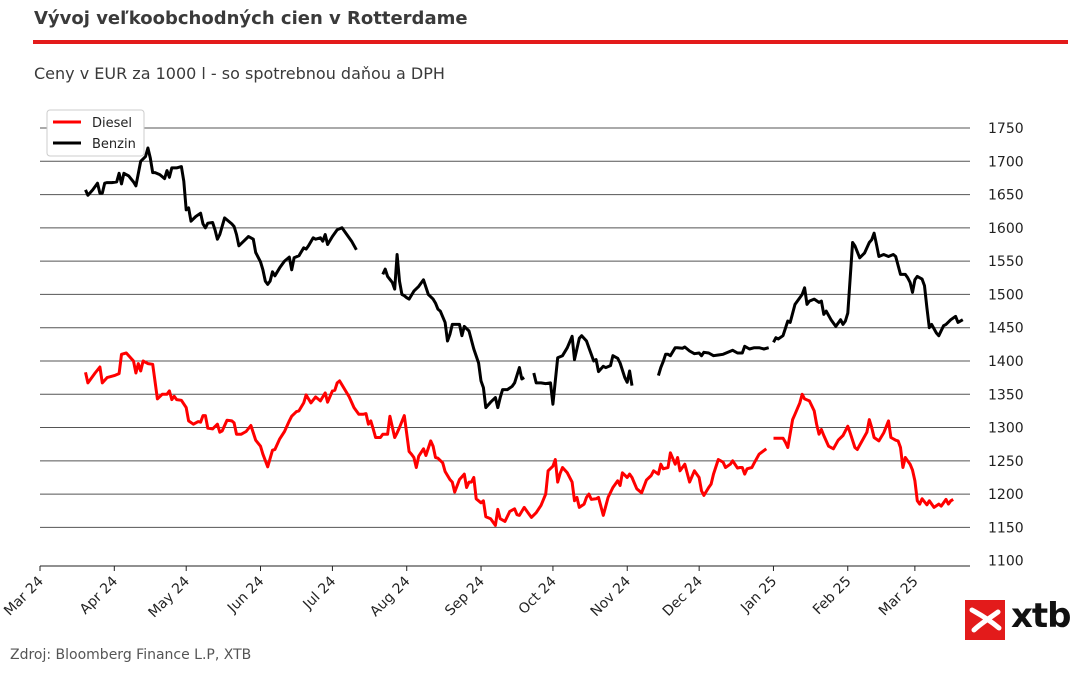  Describe the element at coordinates (1006, 229) in the screenshot. I see `y-tick-label: 1600` at that location.